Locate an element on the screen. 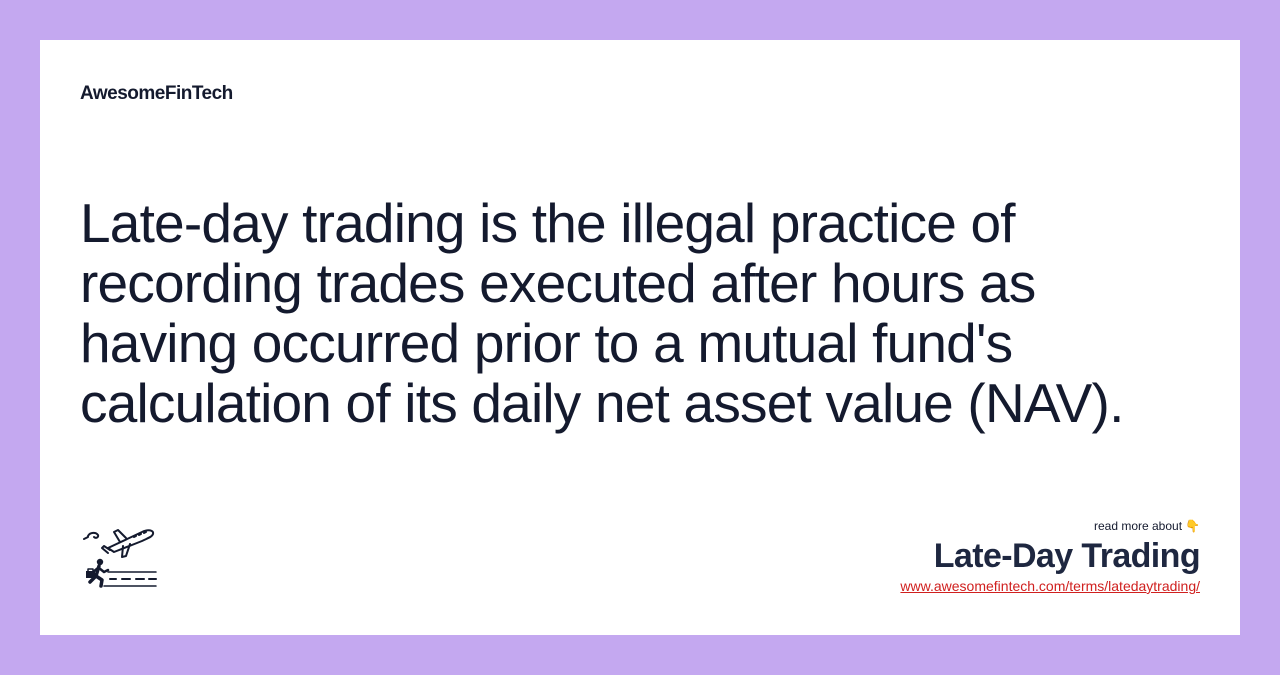  pointing-down-icon: 👇 is located at coordinates (1192, 526).